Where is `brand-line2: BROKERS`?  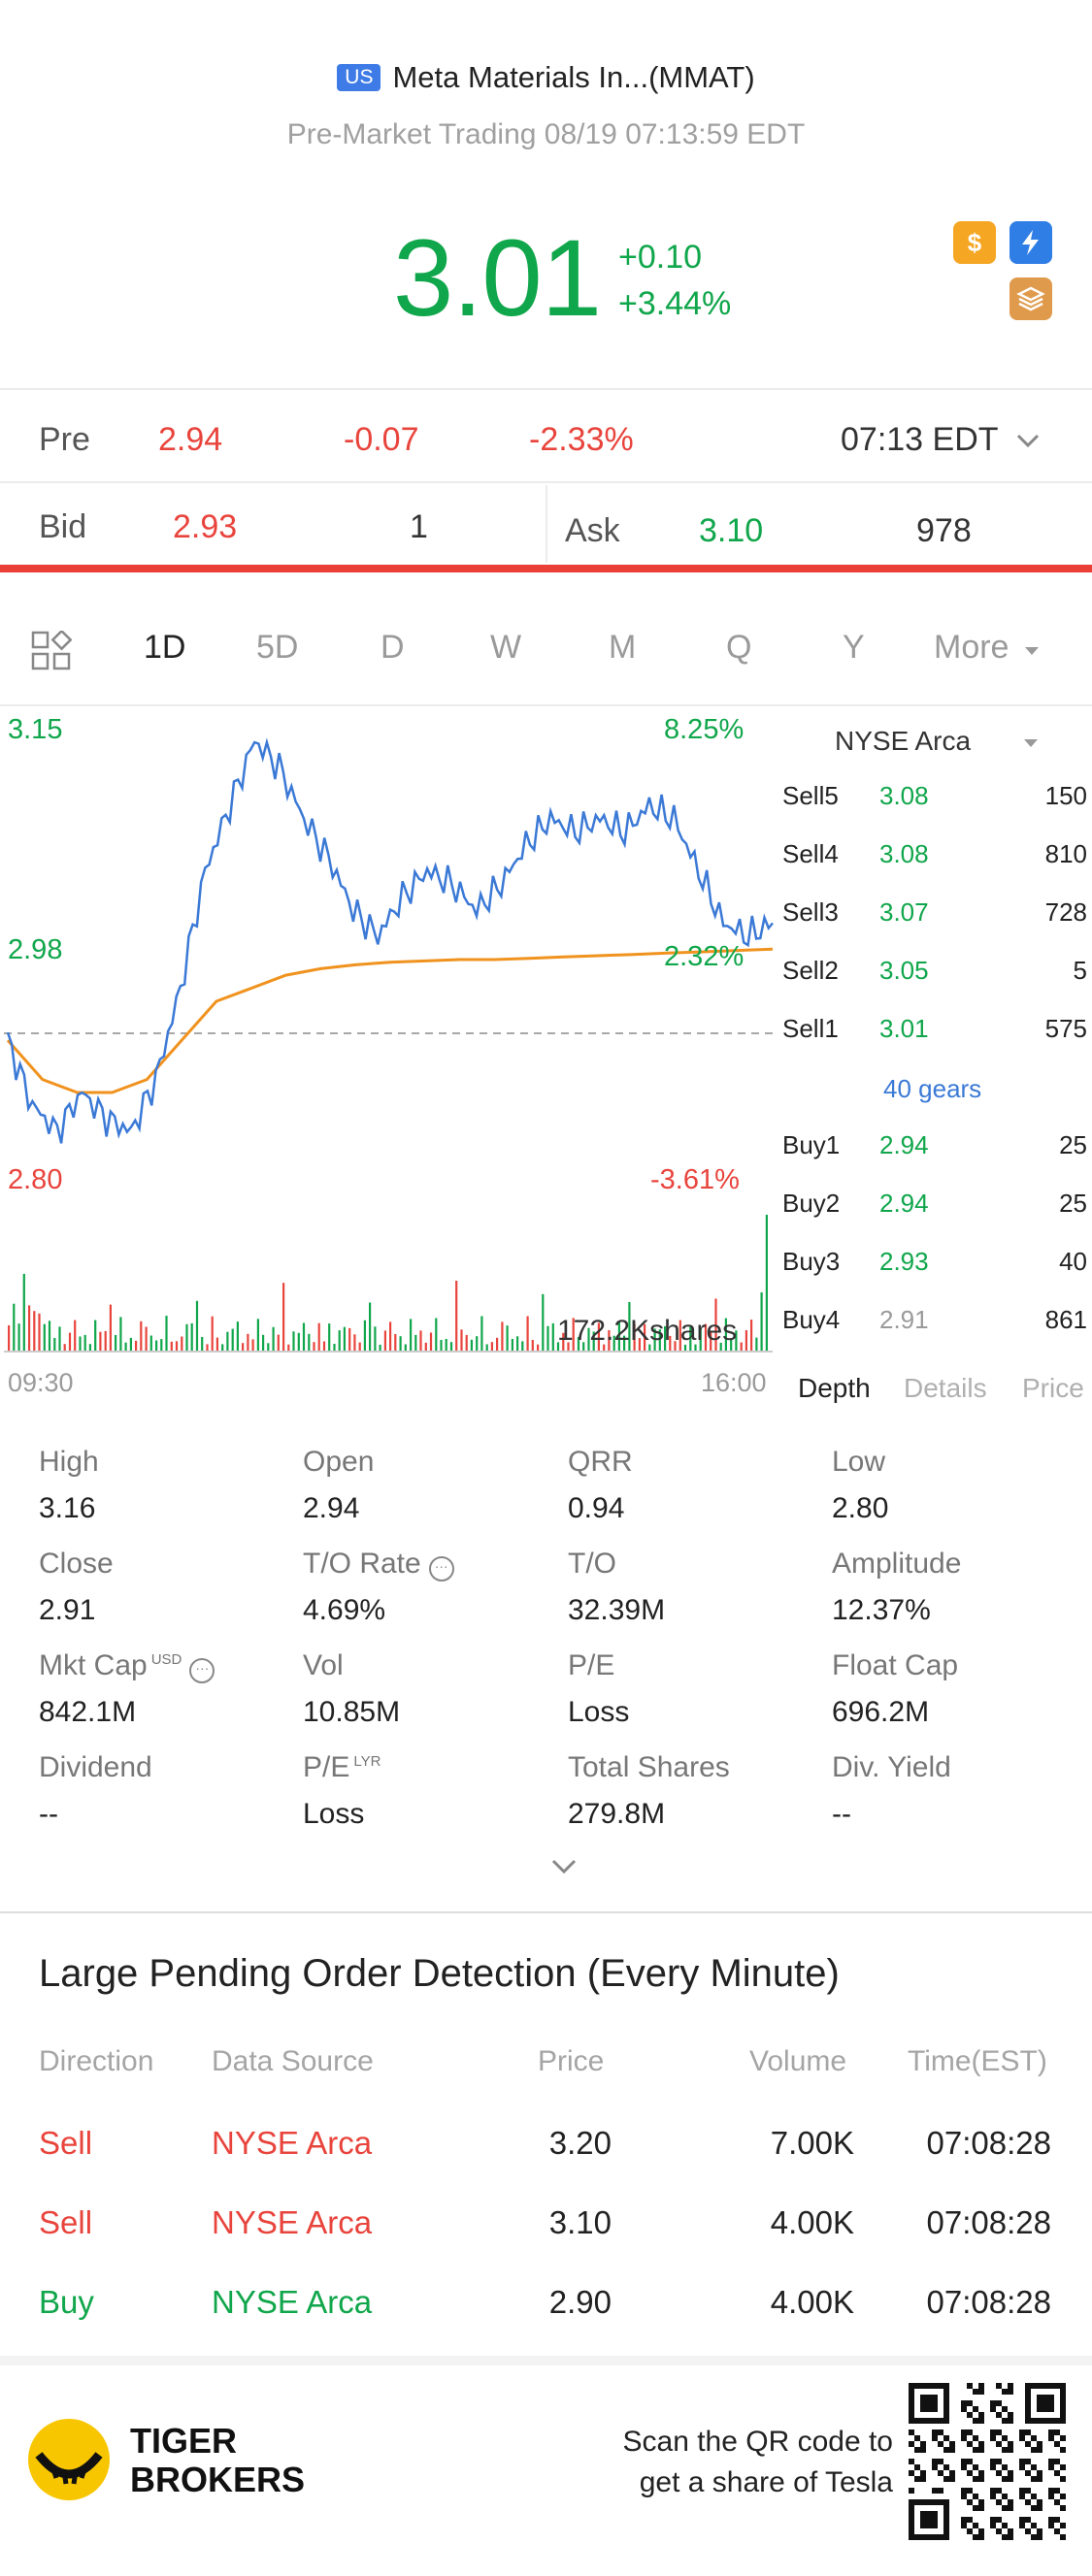 brand-line2: BROKERS is located at coordinates (218, 2480).